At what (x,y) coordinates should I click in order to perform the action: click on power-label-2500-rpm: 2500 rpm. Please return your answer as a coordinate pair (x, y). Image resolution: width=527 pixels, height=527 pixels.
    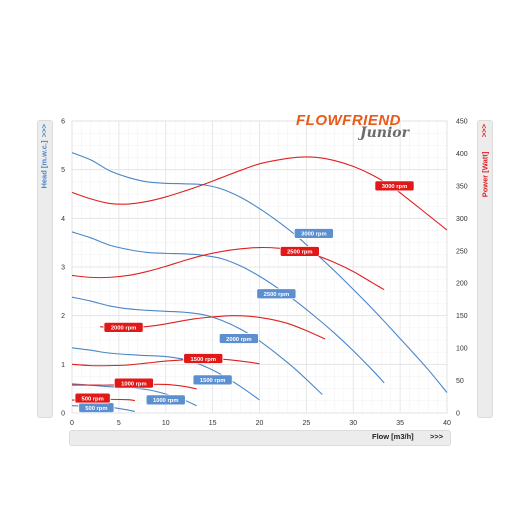
    Looking at the image, I should click on (299, 253).